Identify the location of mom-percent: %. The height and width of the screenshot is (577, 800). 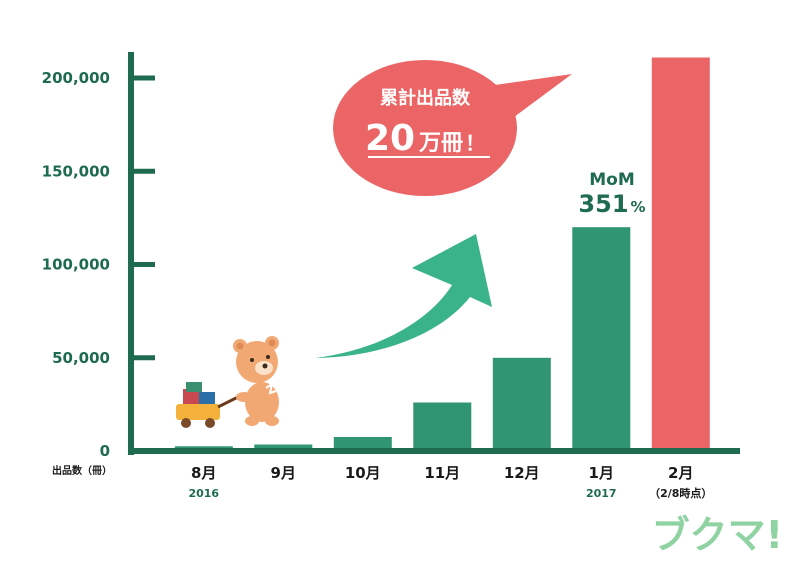
(638, 207).